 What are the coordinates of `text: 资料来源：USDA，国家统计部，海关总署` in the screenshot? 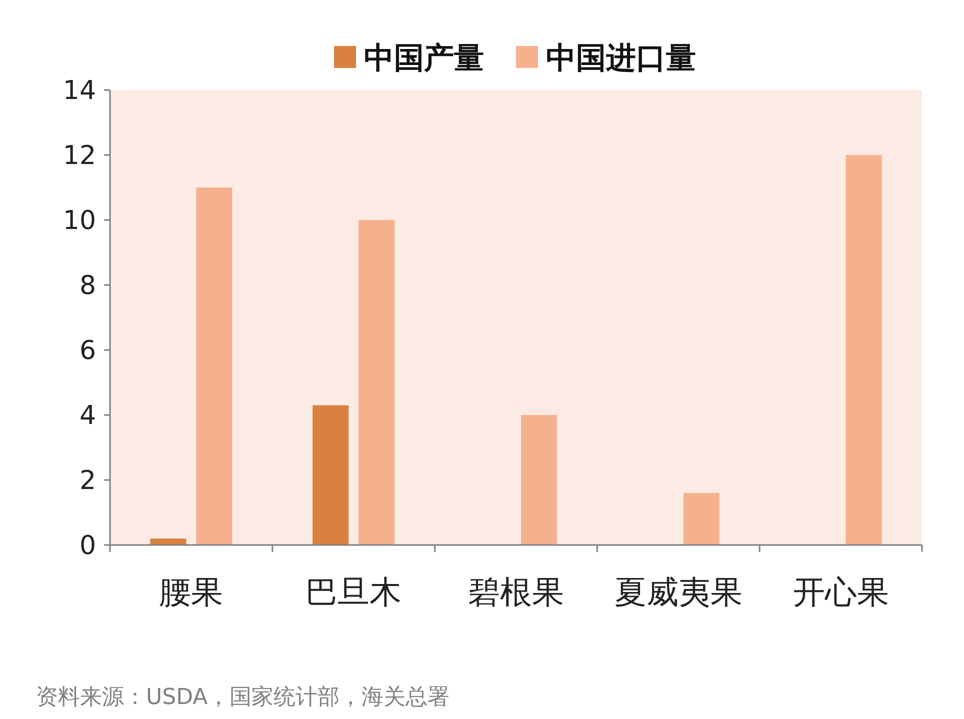 It's located at (243, 697).